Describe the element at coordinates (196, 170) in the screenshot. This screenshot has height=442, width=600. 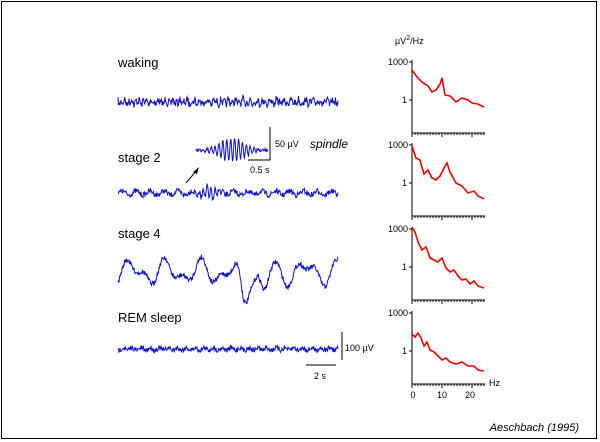
I see `arrow-head-icon` at that location.